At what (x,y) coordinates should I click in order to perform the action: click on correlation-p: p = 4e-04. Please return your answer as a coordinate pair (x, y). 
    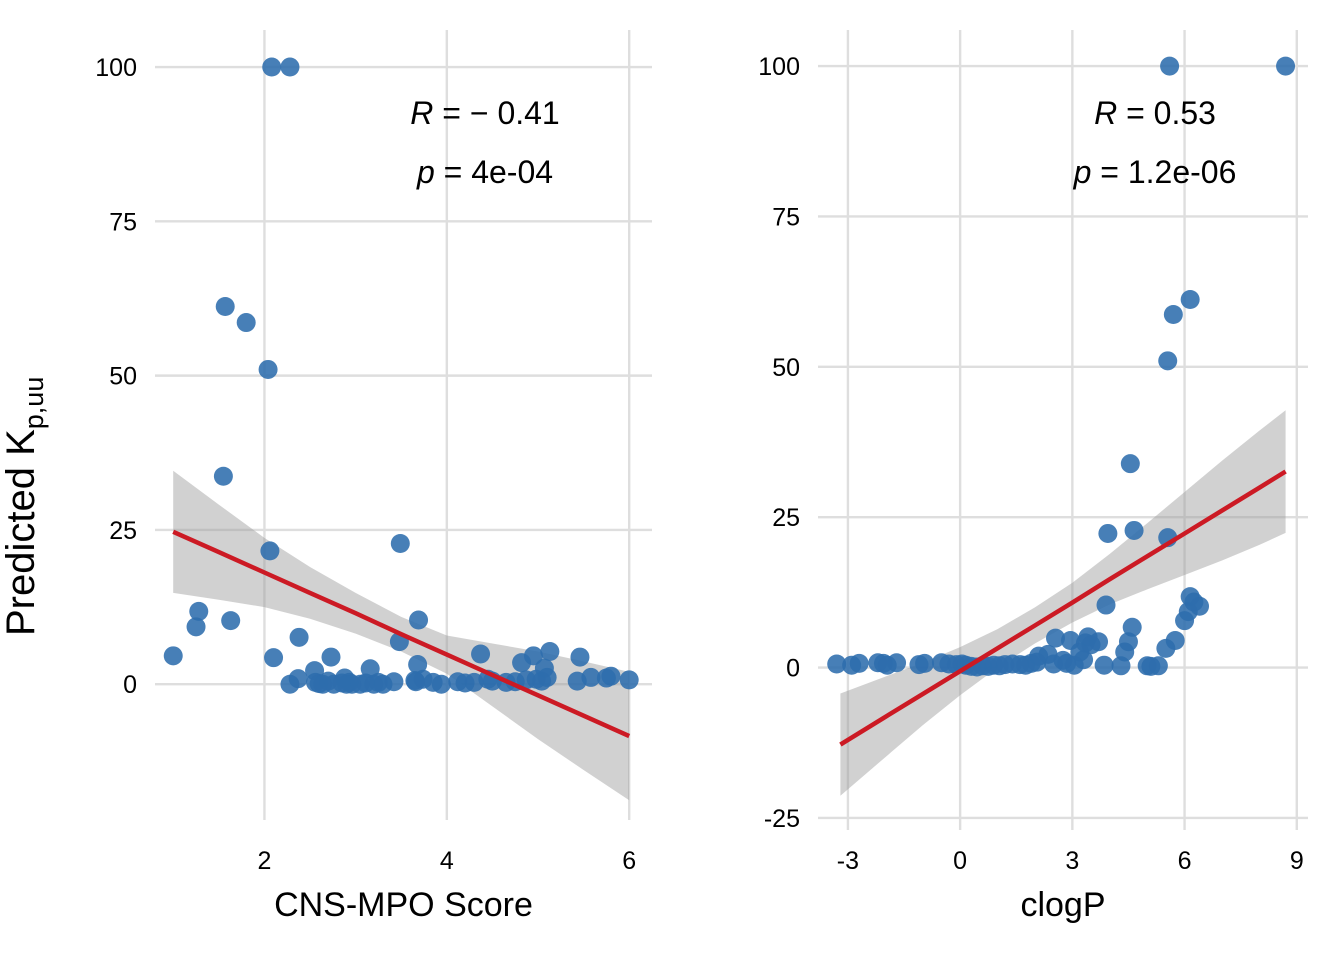
    Looking at the image, I should click on (484, 172).